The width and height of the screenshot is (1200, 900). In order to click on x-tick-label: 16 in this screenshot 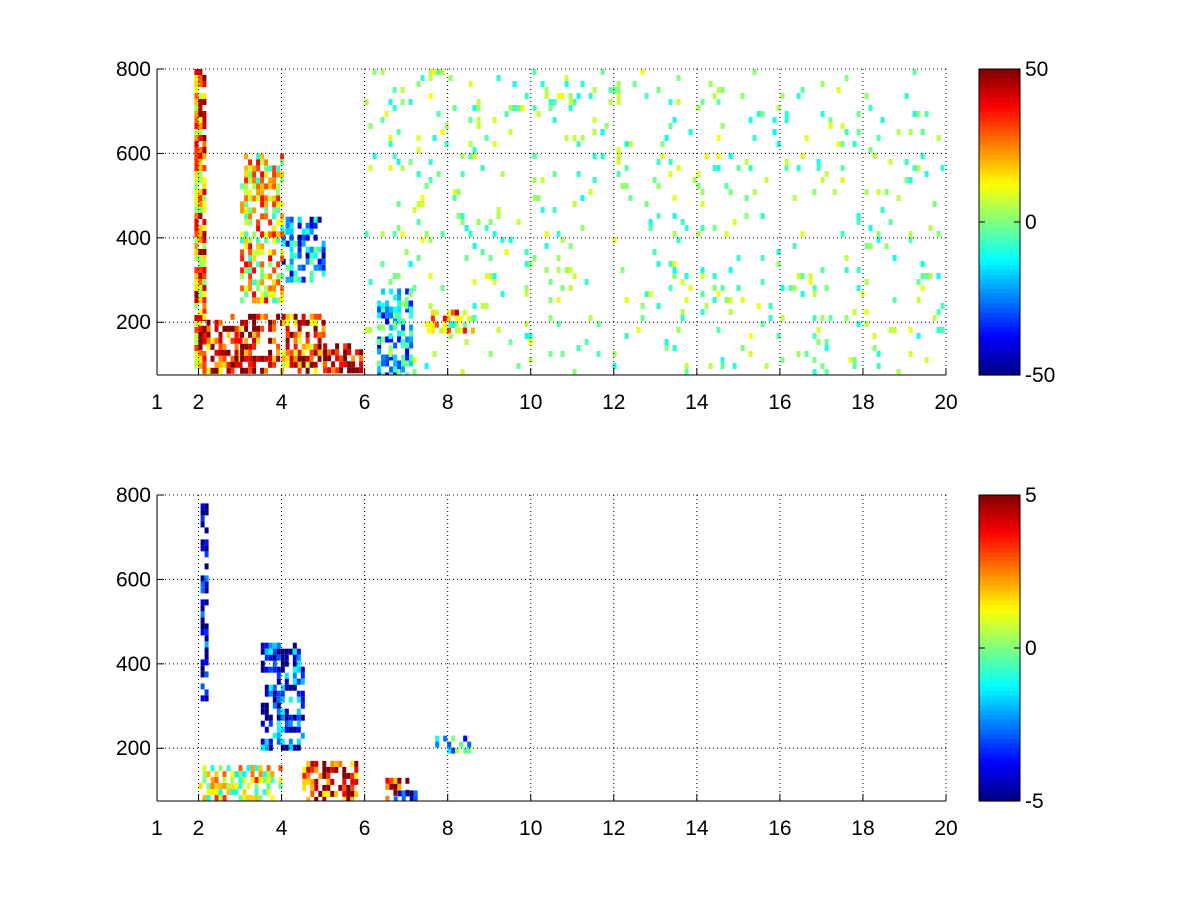, I will do `click(779, 402)`.